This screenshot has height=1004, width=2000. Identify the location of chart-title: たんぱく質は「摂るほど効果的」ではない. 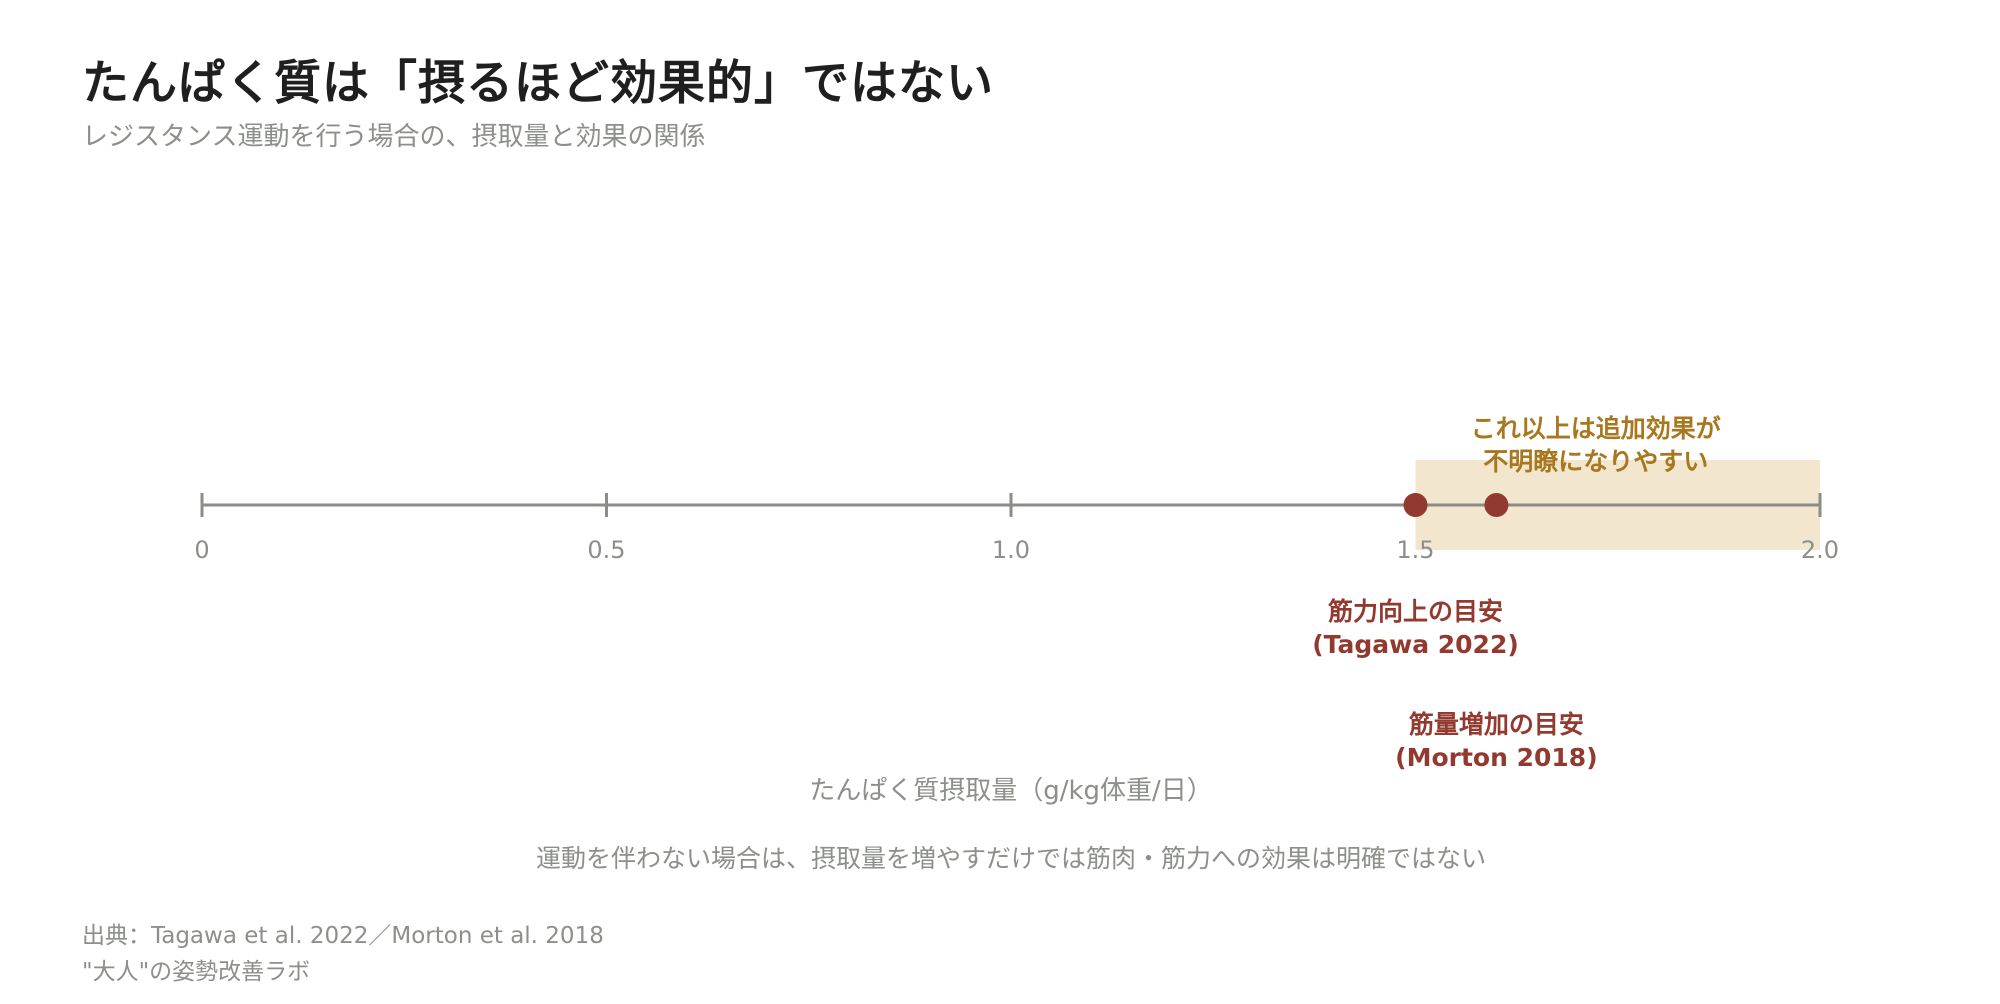
(538, 83).